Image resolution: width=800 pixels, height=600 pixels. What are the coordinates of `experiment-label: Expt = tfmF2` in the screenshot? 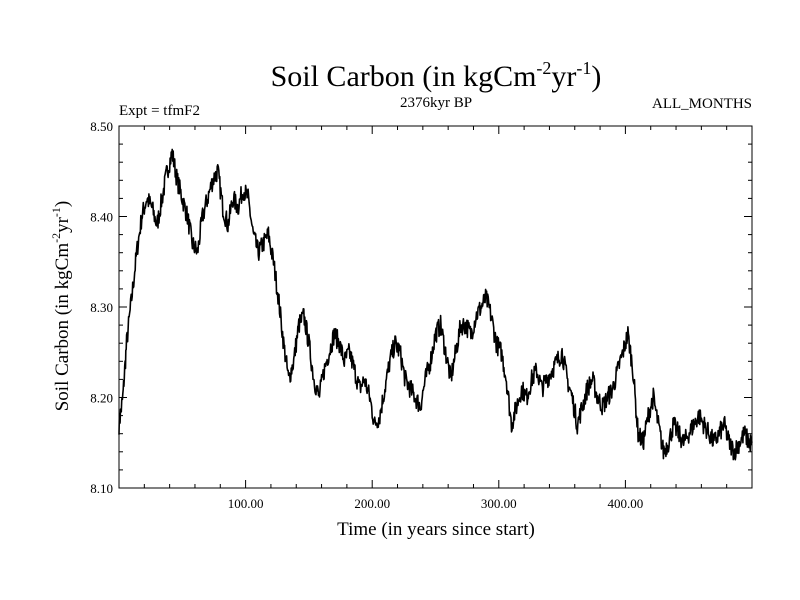 It's located at (159, 111).